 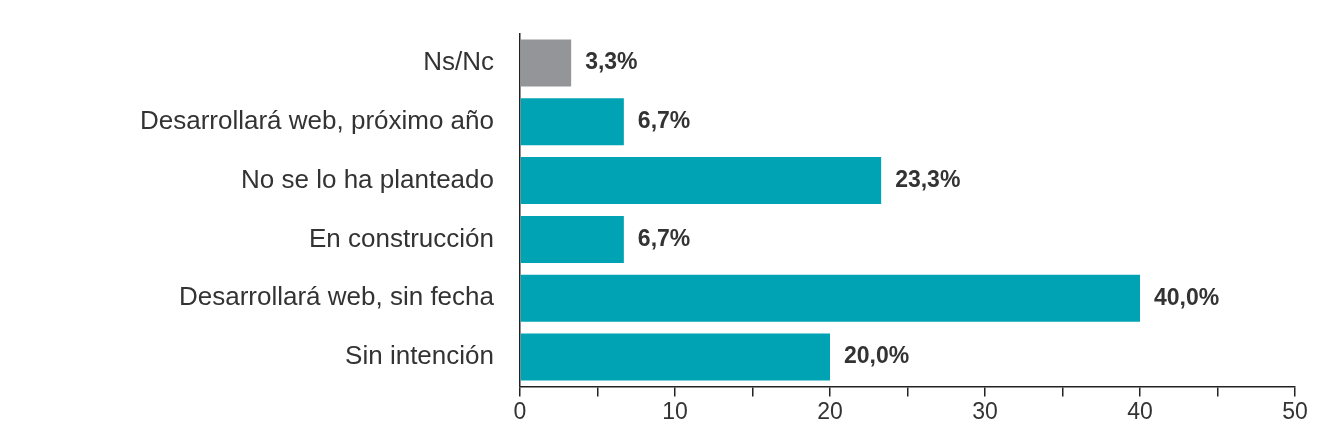 What do you see at coordinates (830, 410) in the screenshot?
I see `x-tick-label: 20` at bounding box center [830, 410].